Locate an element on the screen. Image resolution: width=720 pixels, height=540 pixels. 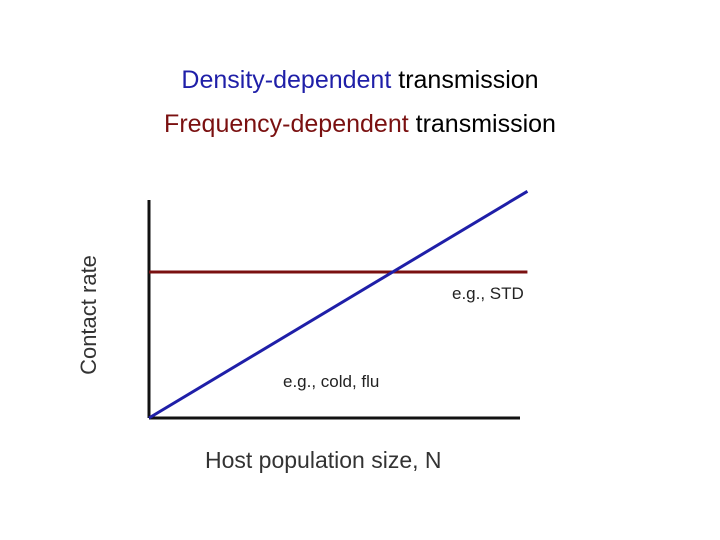
title-density-highlight: Density-dependent is located at coordinates (286, 80).